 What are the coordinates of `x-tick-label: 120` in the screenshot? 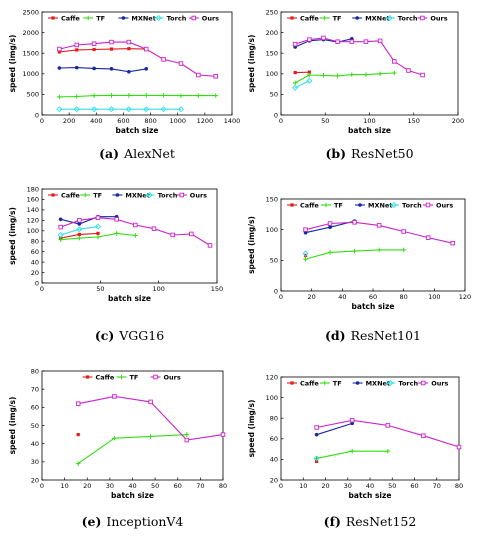 It's located at (465, 297).